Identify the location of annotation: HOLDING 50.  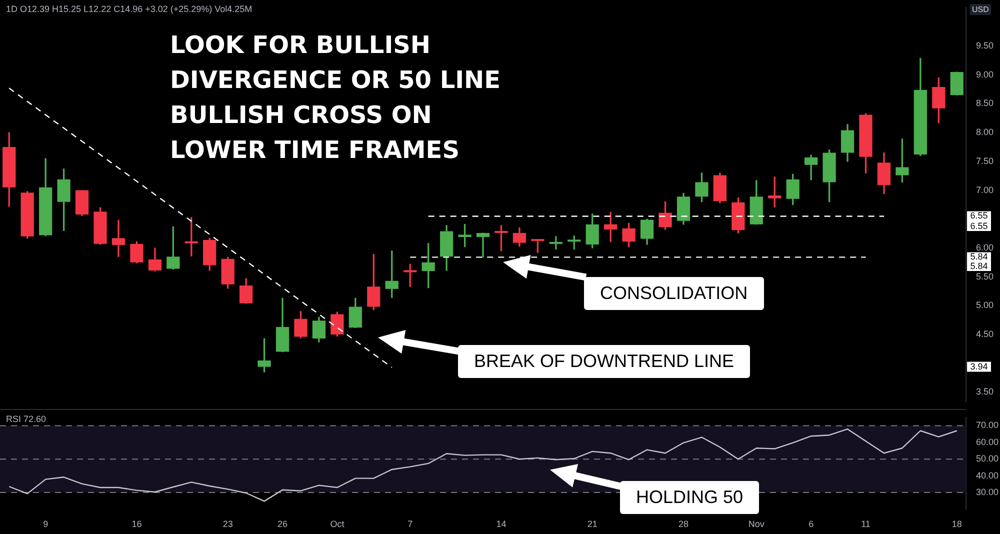
(690, 497).